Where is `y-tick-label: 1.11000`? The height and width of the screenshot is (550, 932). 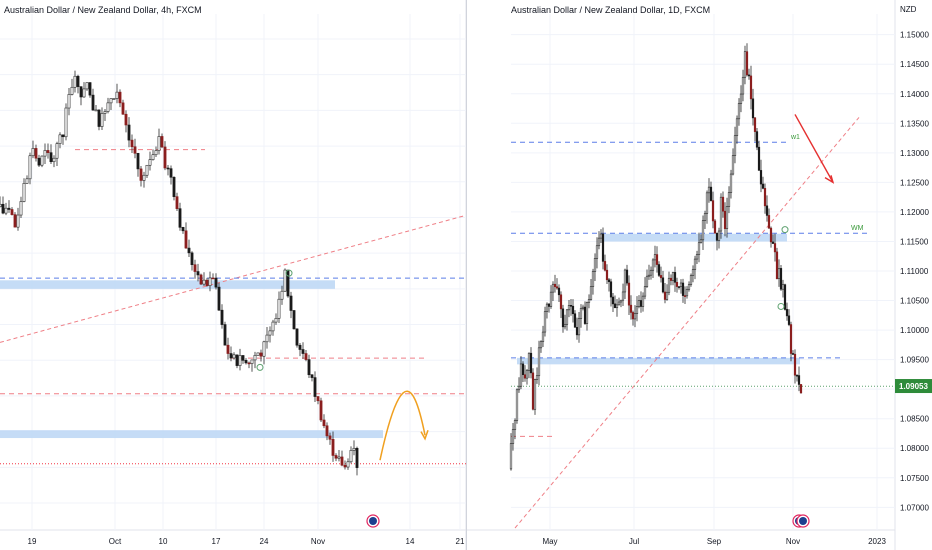 y-tick-label: 1.11000 is located at coordinates (914, 271).